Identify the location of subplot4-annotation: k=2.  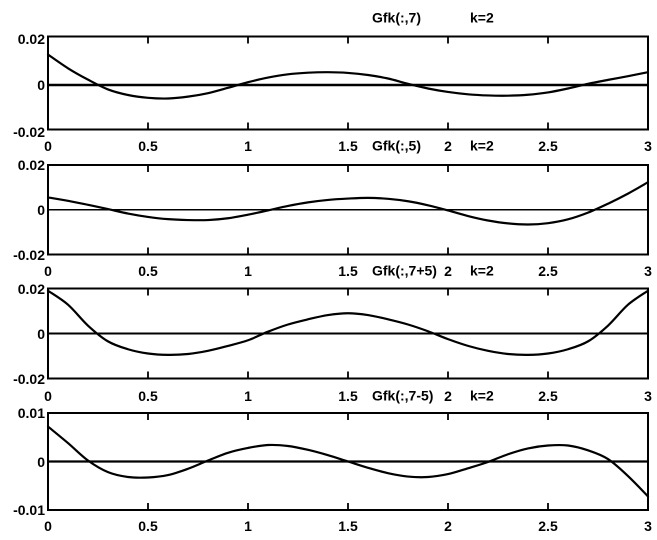
(482, 395).